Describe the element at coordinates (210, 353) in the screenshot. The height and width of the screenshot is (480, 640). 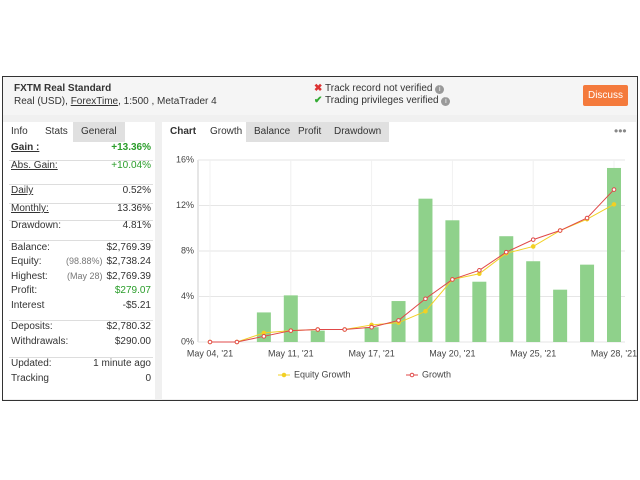
I see `x-tick-label: May 04, '21` at that location.